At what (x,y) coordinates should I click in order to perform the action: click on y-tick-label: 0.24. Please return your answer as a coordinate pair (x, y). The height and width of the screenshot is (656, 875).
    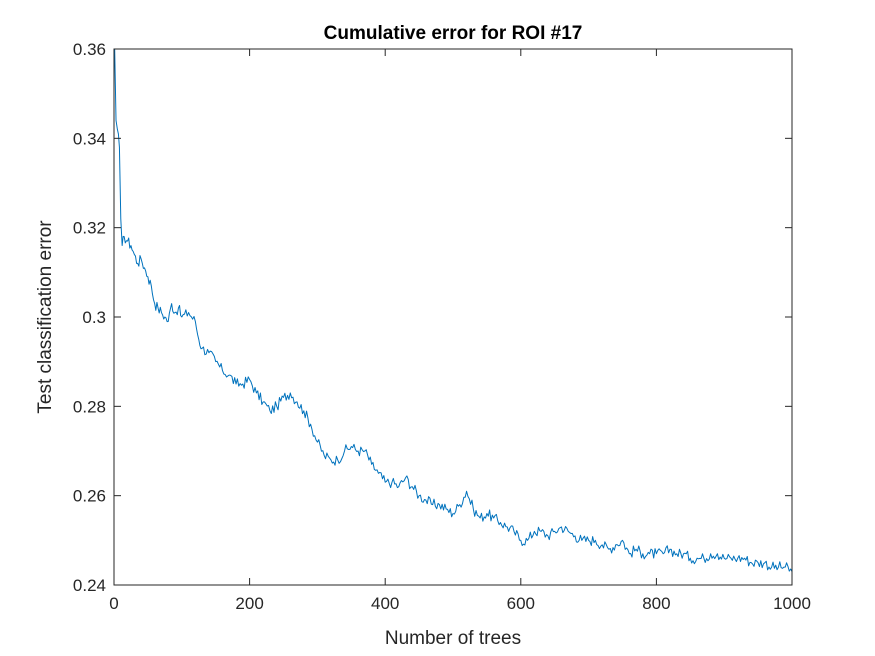
    Looking at the image, I should click on (89, 585).